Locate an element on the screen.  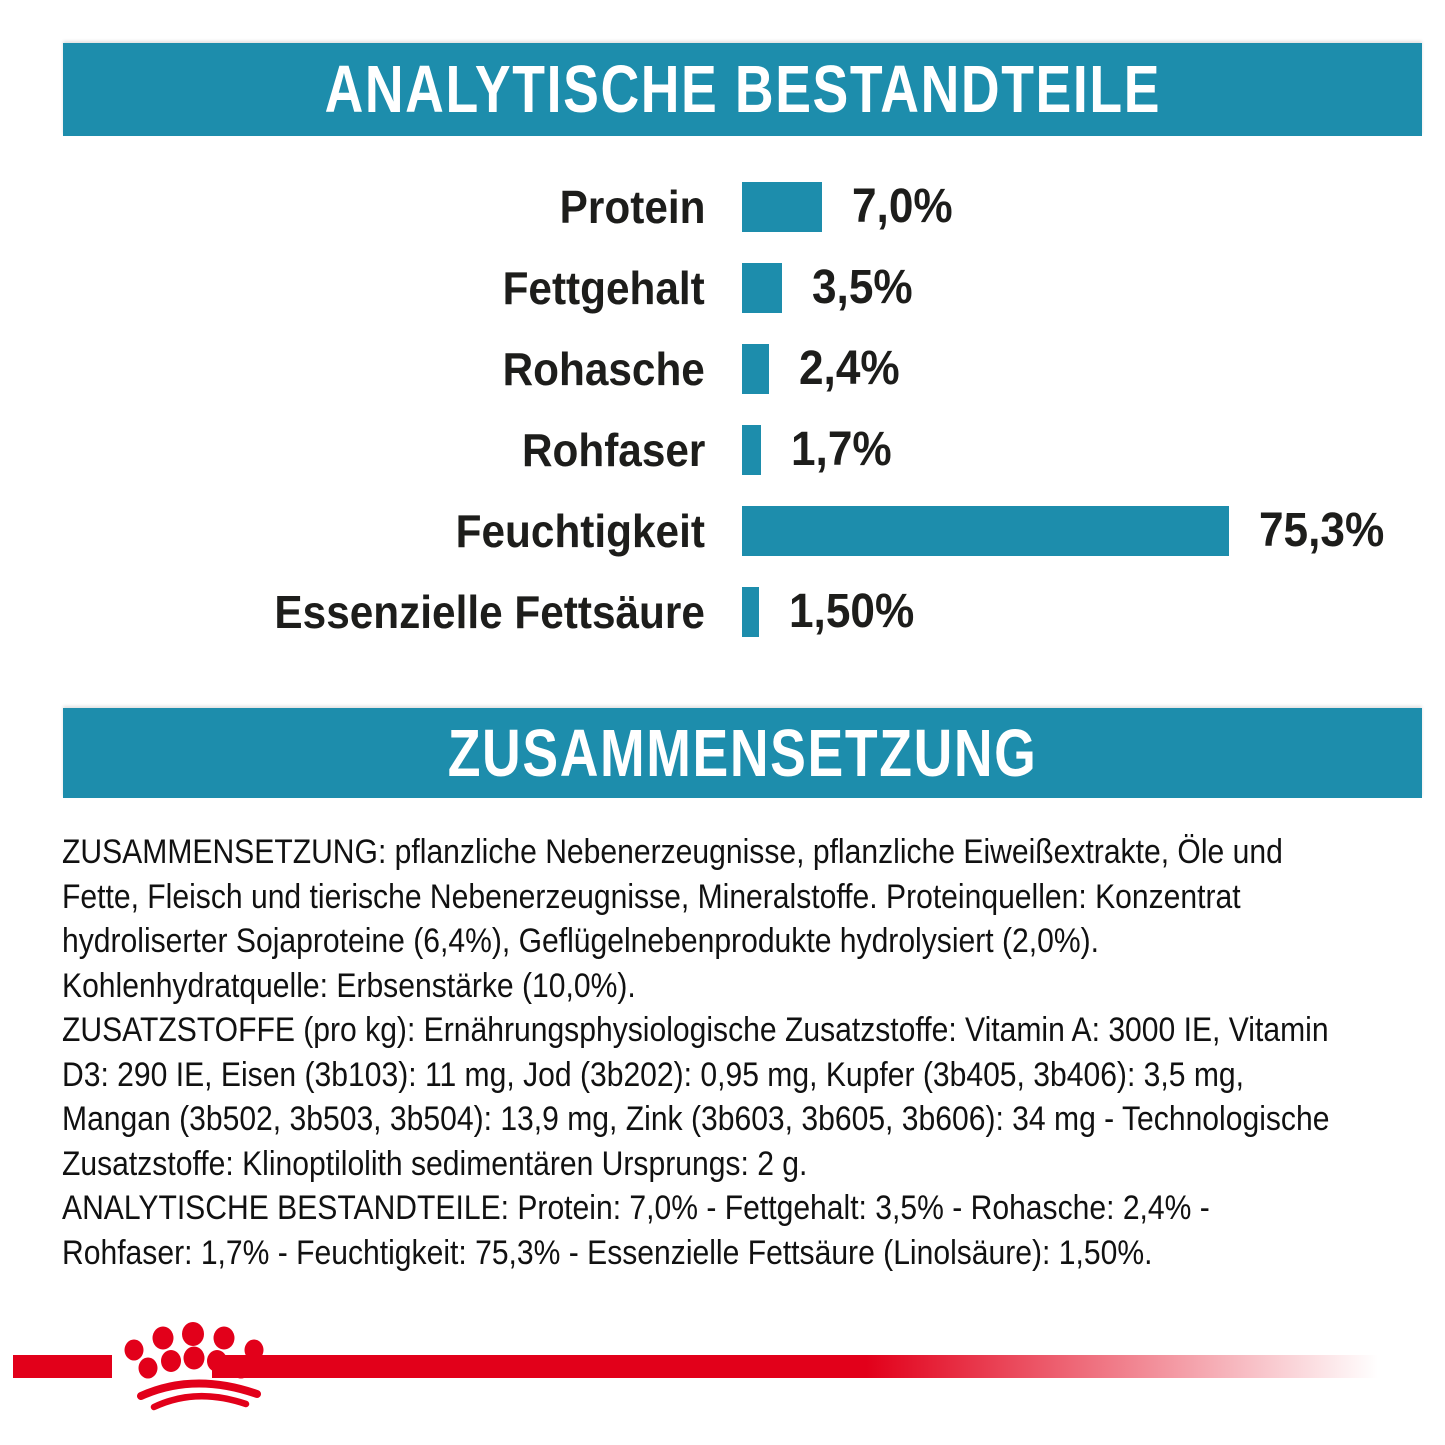
chart-value-label: 7,0% is located at coordinates (902, 206).